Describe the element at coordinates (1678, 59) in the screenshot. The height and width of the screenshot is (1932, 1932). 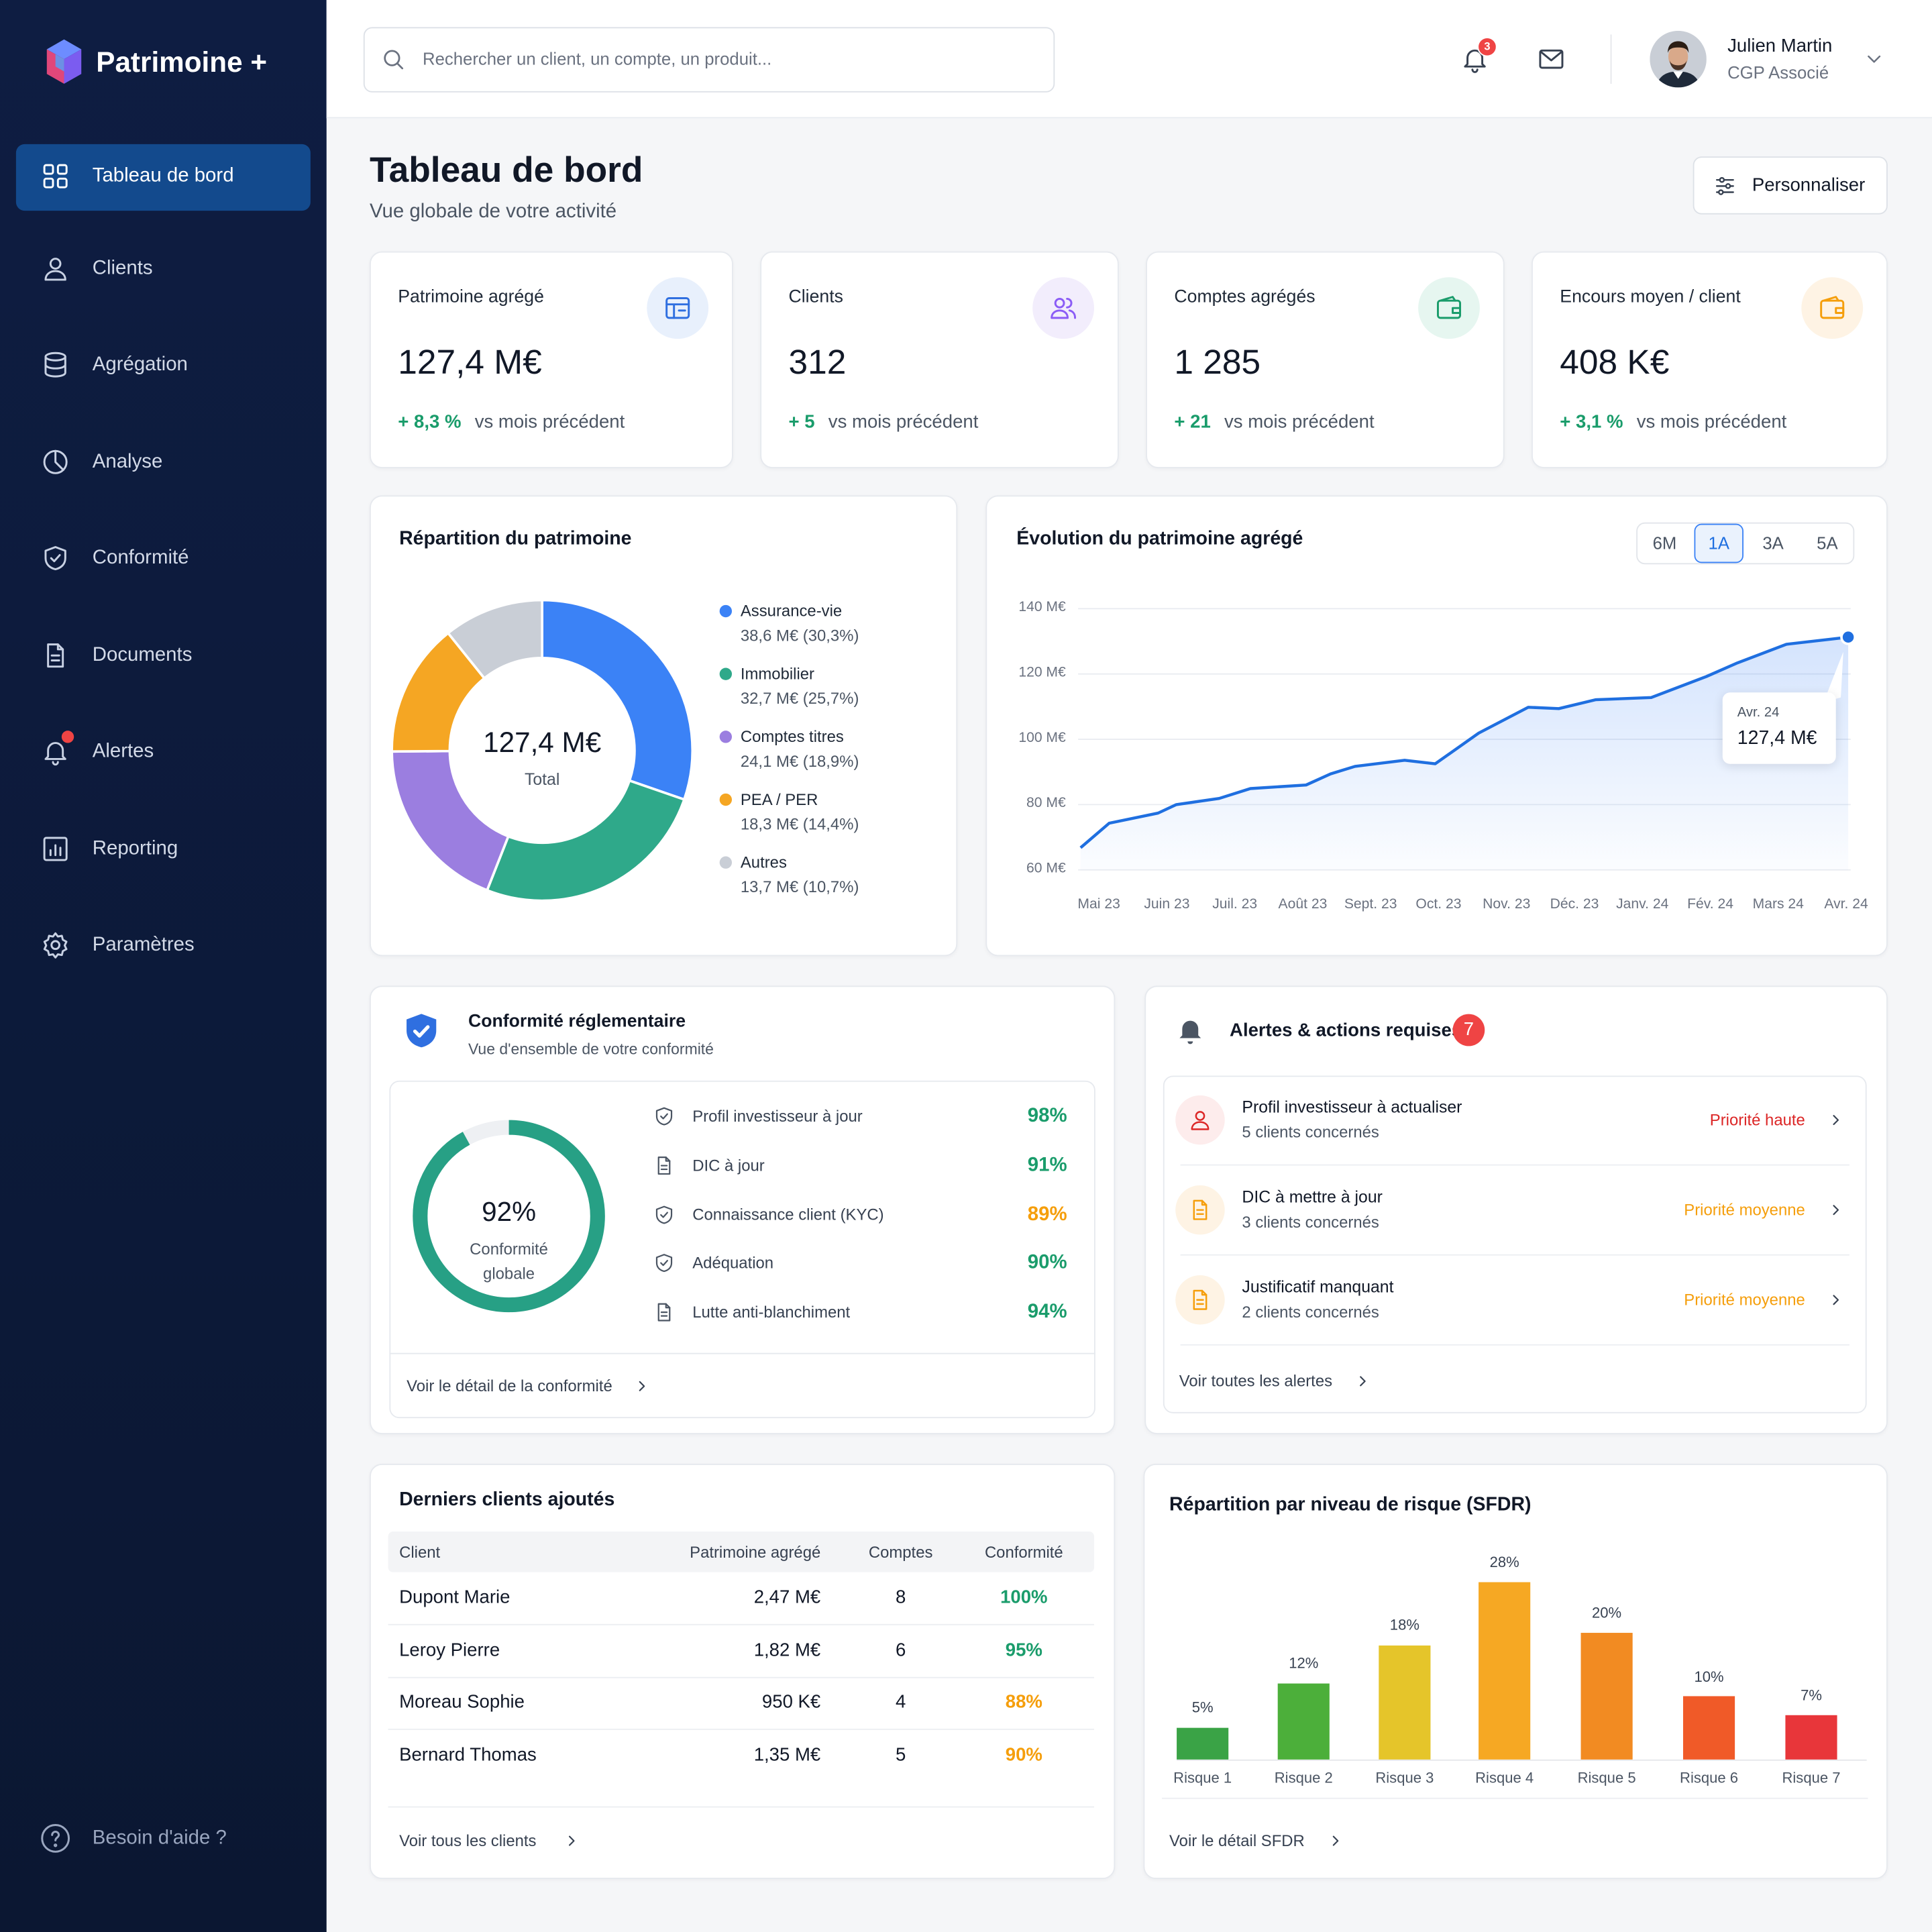
I see `avatar` at that location.